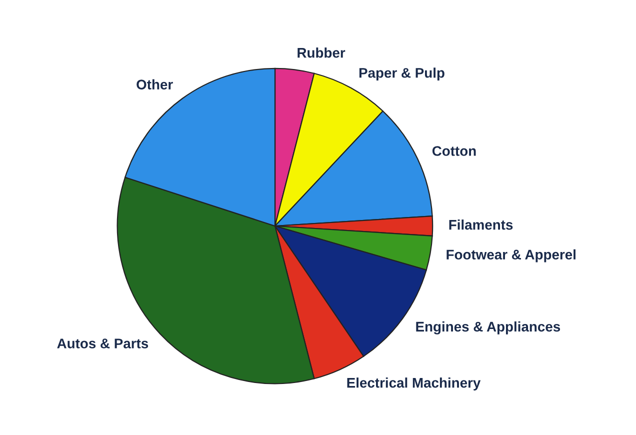 Image resolution: width=636 pixels, height=435 pixels. Describe the element at coordinates (154, 84) in the screenshot. I see `slice-label: Other` at that location.